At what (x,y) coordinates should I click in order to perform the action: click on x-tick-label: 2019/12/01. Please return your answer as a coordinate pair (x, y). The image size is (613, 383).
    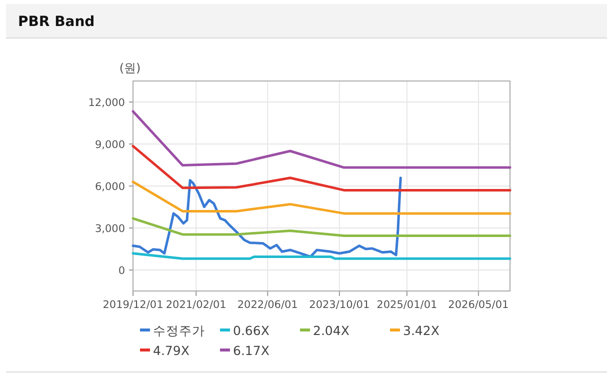
    Looking at the image, I should click on (133, 305).